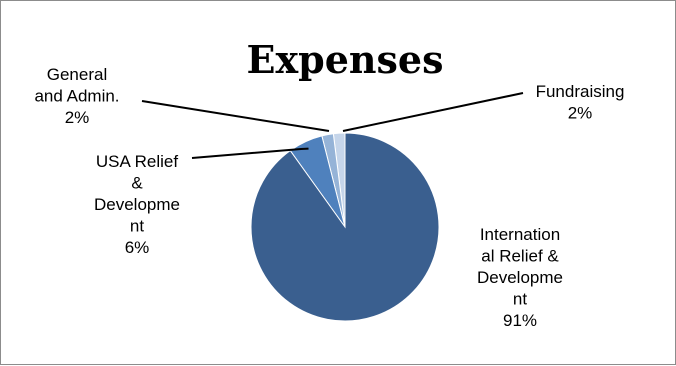 This screenshot has width=676, height=366. I want to click on data-label-usa-relief-development: USA Relief & Developme nt 6%, so click(137, 204).